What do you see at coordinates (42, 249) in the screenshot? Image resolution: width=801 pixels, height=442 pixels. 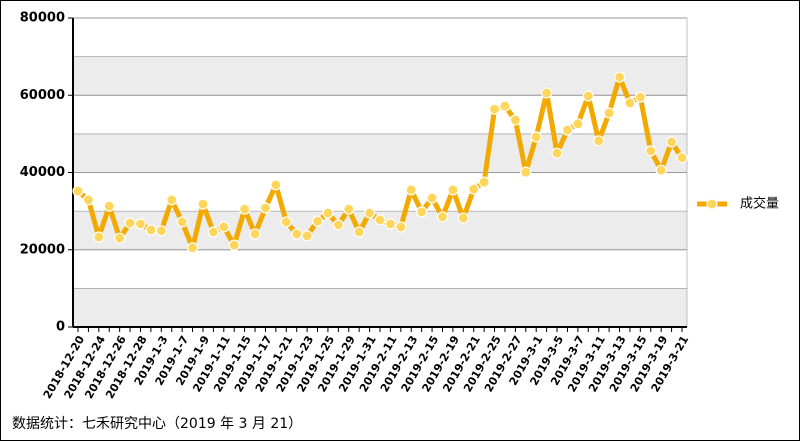 I see `y-tick-label: 20000` at bounding box center [42, 249].